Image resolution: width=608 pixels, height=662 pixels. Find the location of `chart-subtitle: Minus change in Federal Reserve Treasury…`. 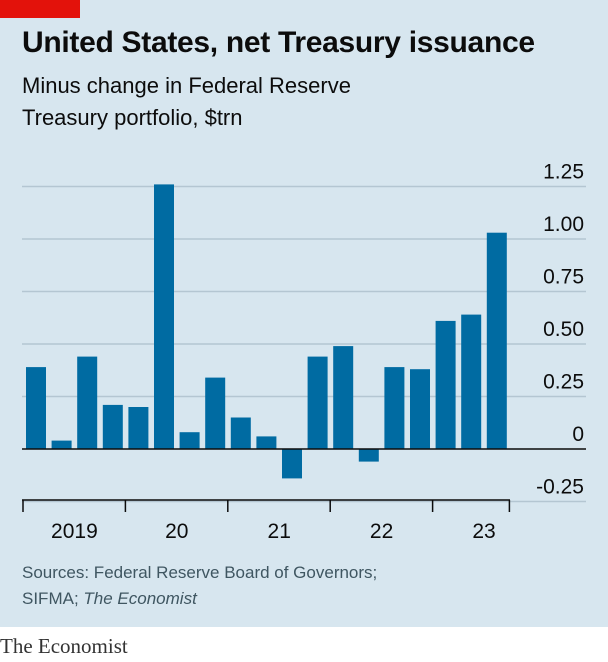

chart-subtitle: Minus change in Federal Reserve Treasury… is located at coordinates (272, 102).